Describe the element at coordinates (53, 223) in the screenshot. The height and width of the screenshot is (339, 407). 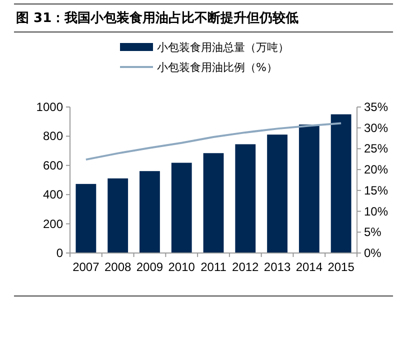
I see `y-tick-label: 200` at that location.